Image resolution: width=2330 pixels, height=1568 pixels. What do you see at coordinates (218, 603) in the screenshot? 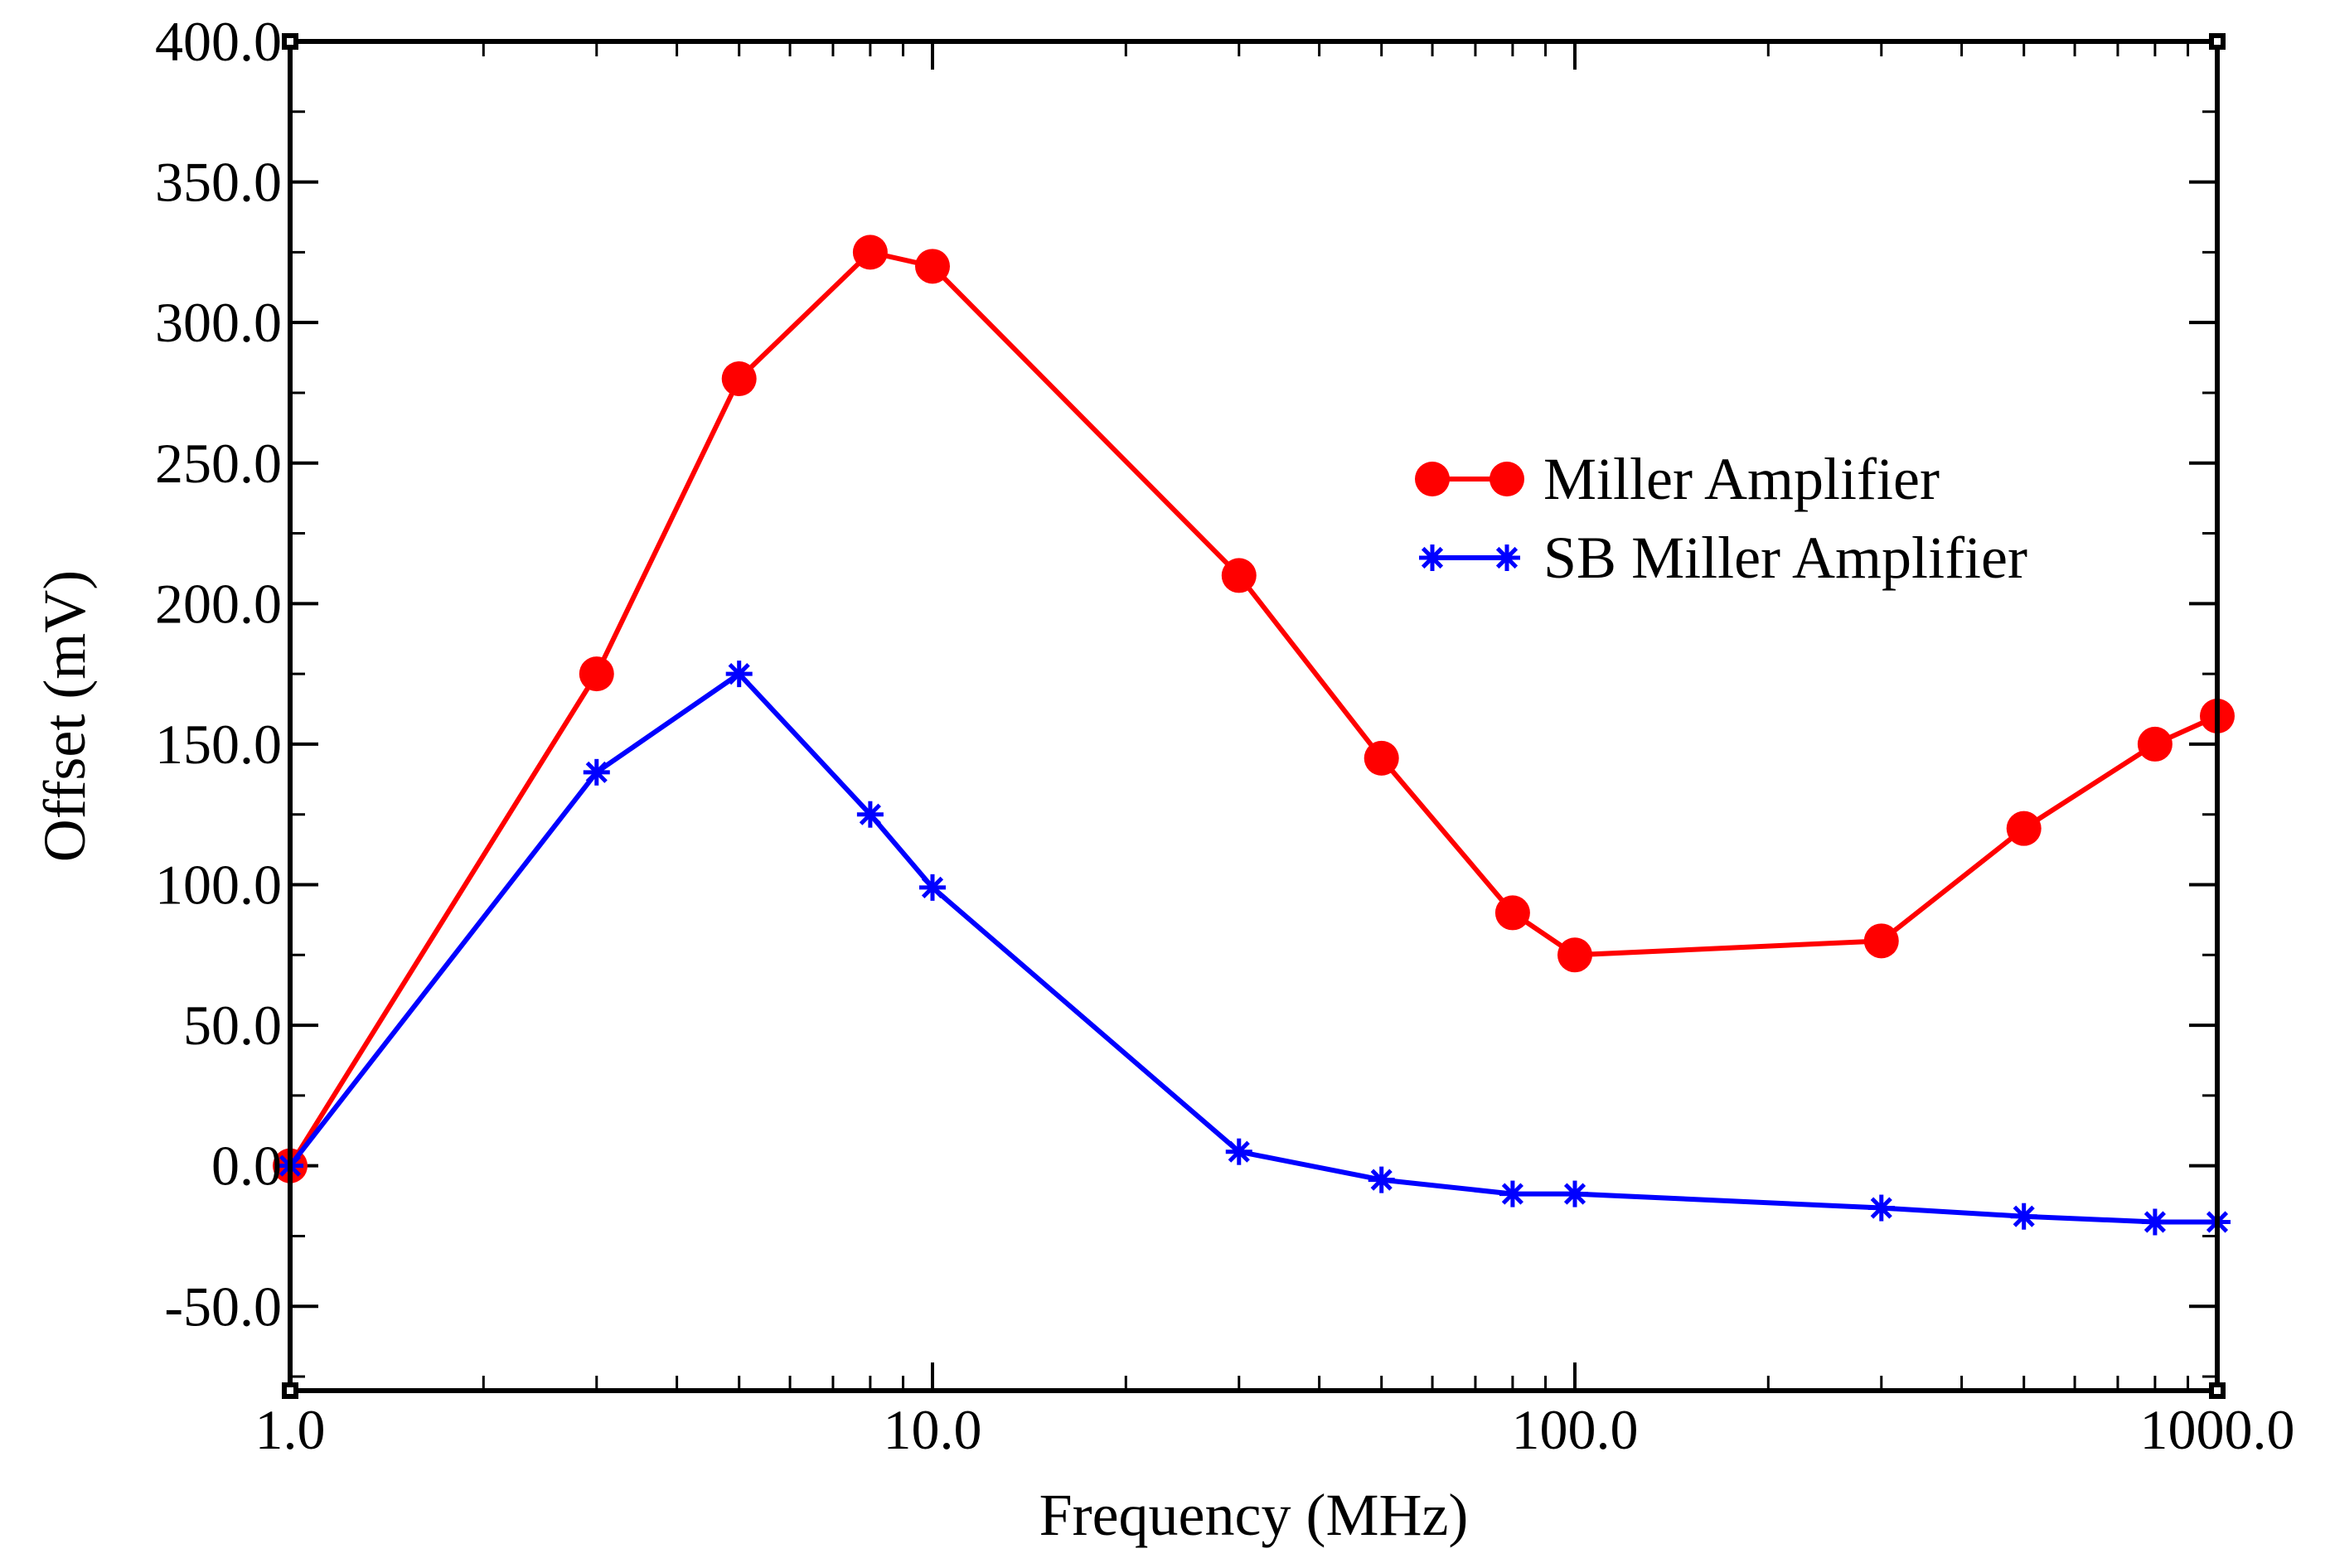
I see `y-tick-label: 200.0` at bounding box center [218, 603].